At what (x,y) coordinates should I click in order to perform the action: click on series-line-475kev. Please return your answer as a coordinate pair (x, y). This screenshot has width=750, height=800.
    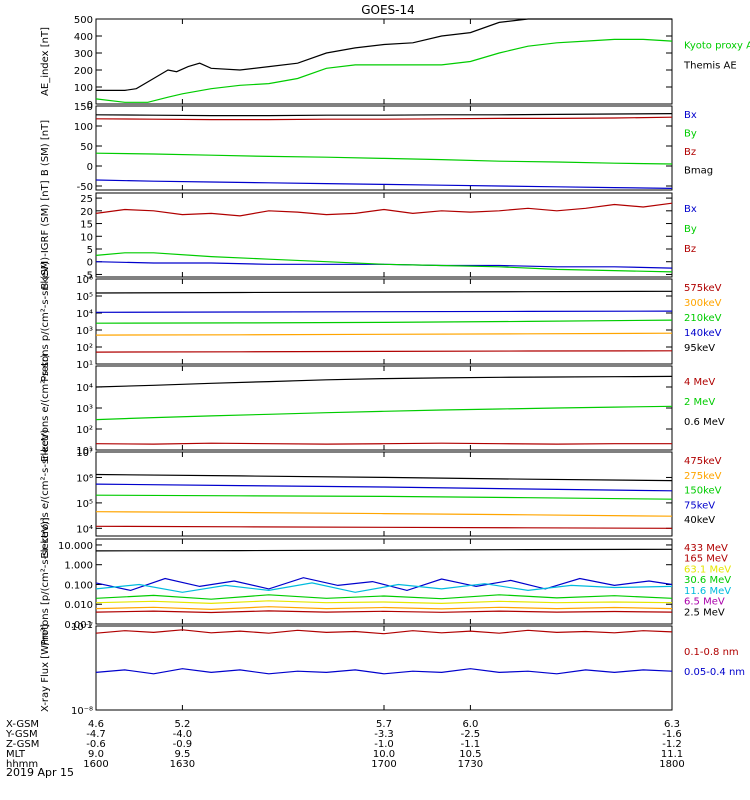
    Looking at the image, I should click on (384, 527).